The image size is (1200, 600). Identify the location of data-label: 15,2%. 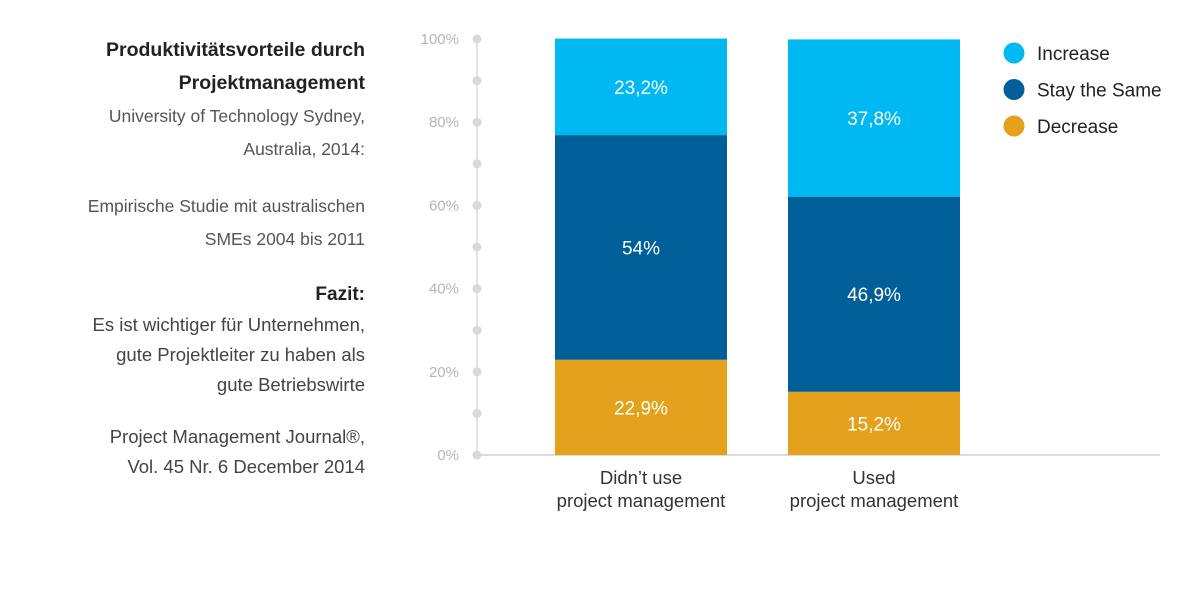
(874, 424).